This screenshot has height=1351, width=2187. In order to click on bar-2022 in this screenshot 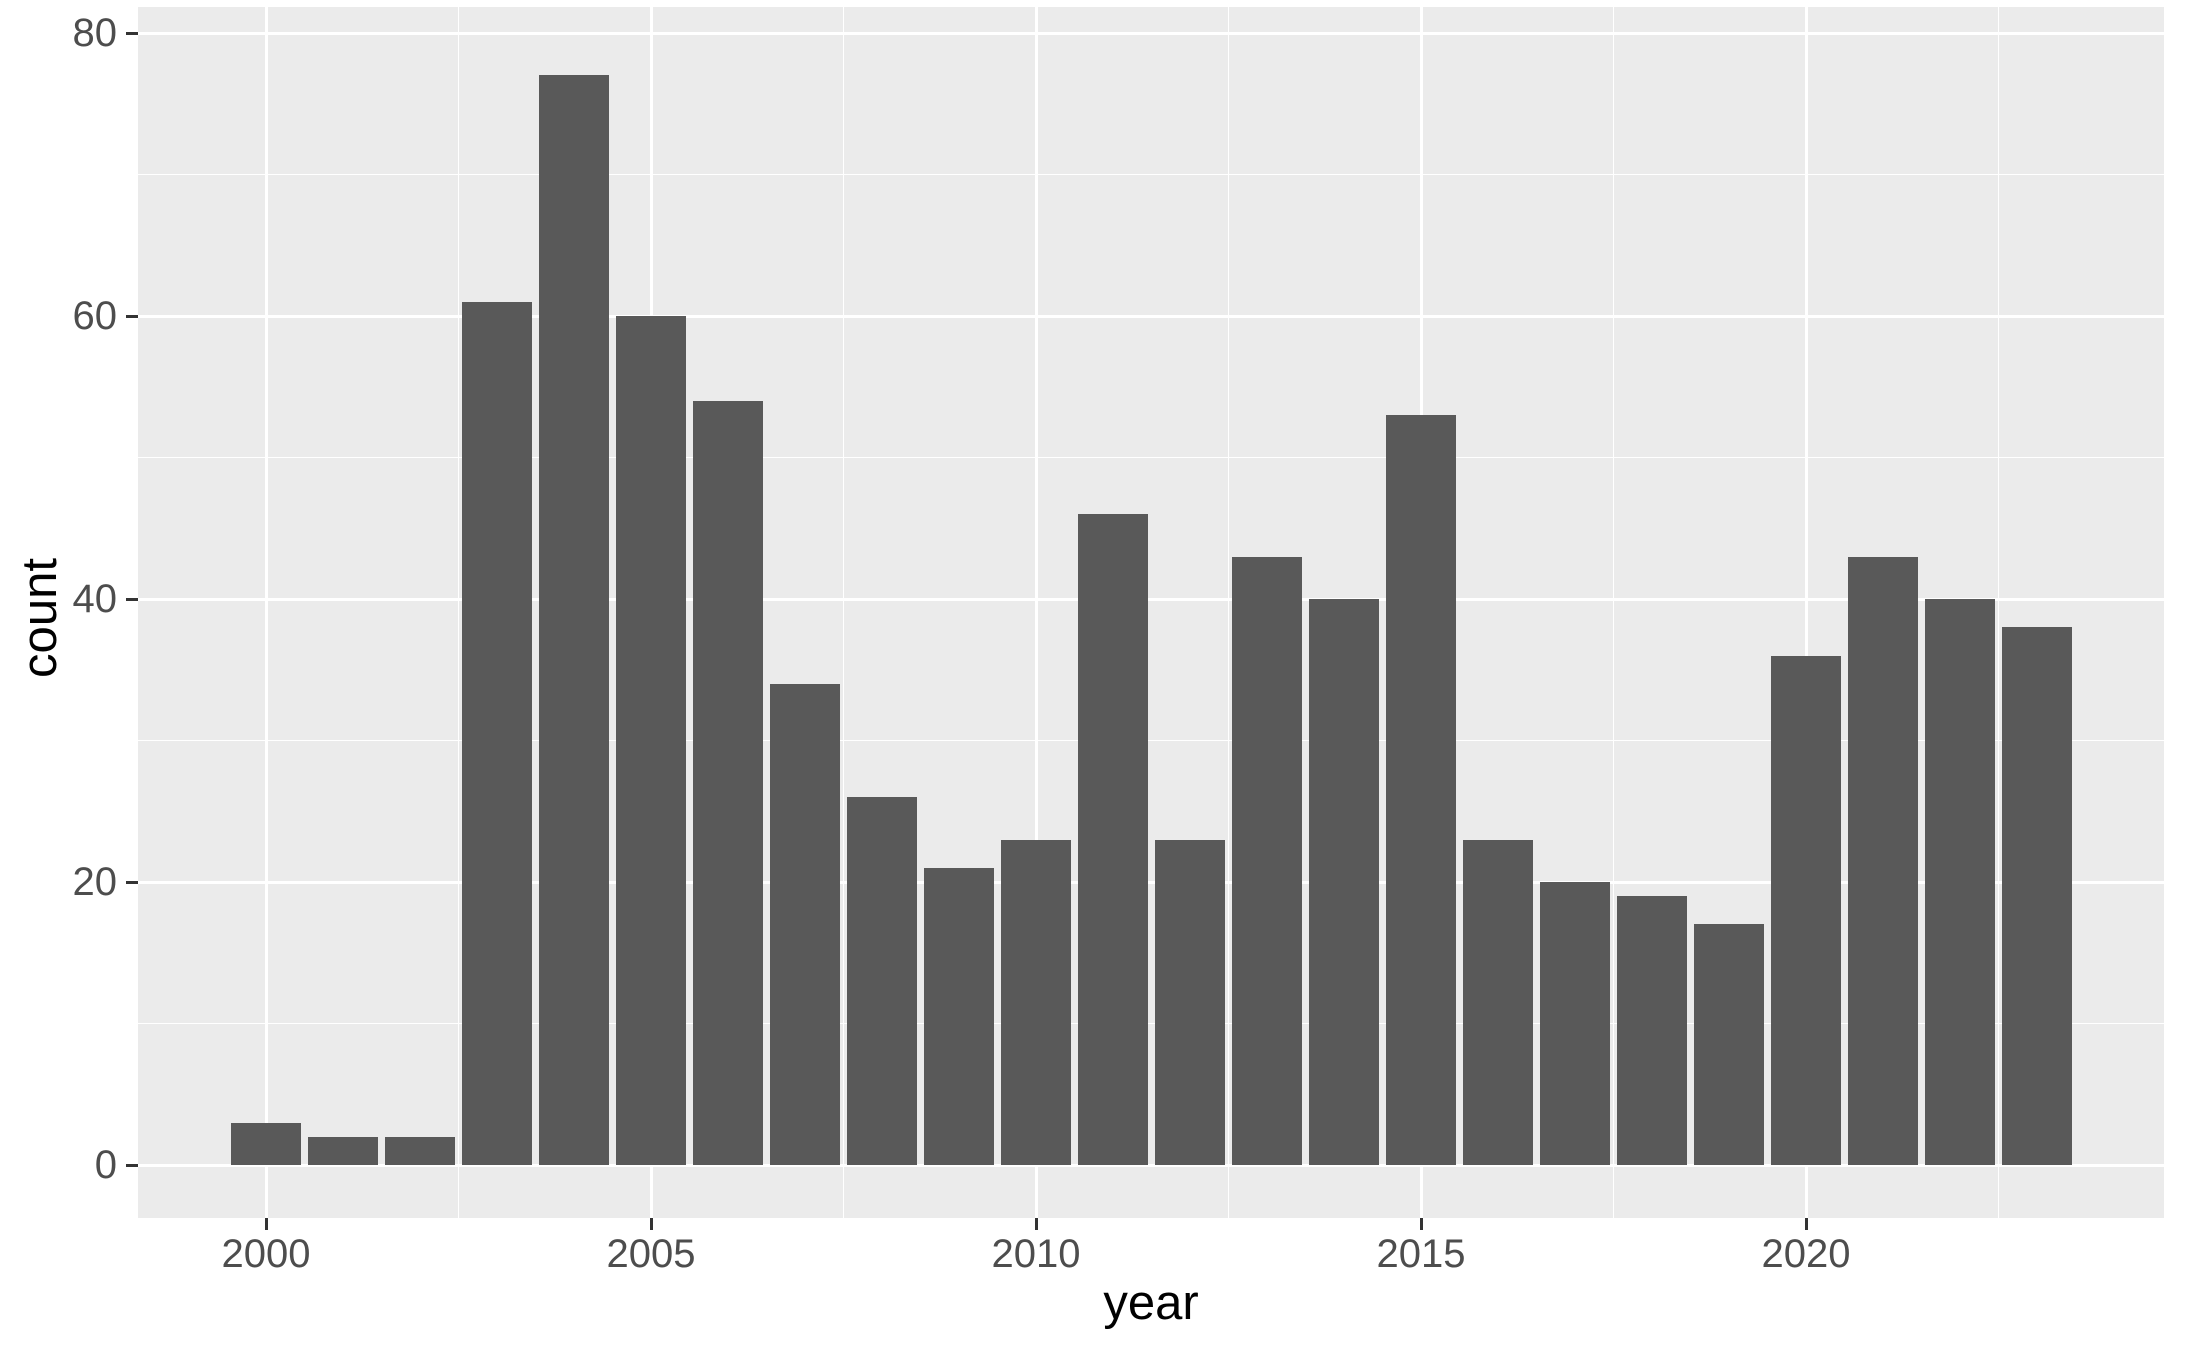, I will do `click(1960, 882)`.